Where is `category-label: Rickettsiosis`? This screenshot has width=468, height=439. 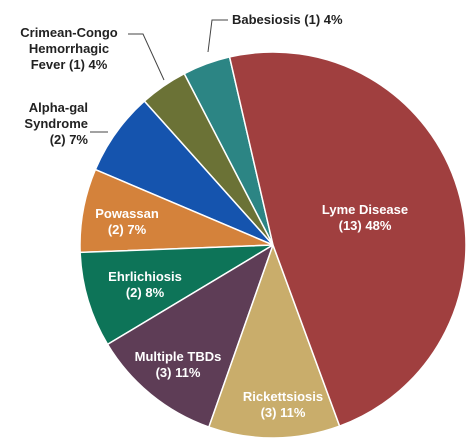
category-label: Rickettsiosis is located at coordinates (283, 396).